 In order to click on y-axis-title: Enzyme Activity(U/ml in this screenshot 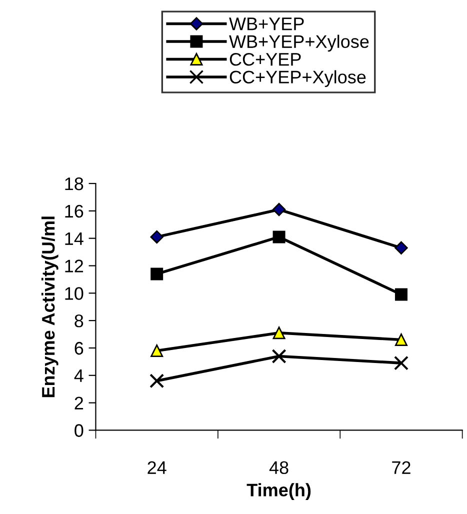, I will do `click(49, 307)`.